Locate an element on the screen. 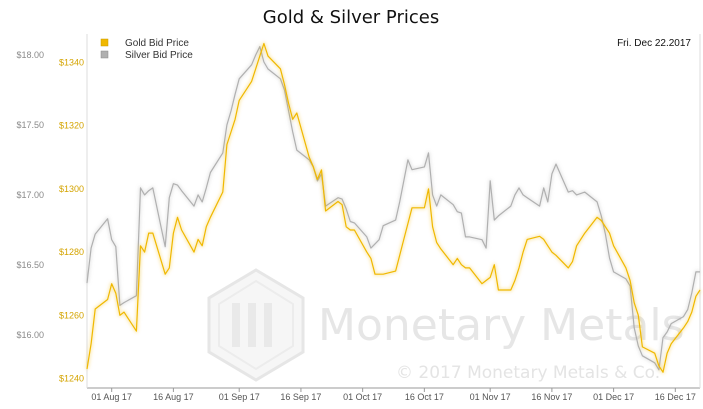 This screenshot has height=409, width=703. date-label: Fri. Dec 22.2017 is located at coordinates (654, 43).